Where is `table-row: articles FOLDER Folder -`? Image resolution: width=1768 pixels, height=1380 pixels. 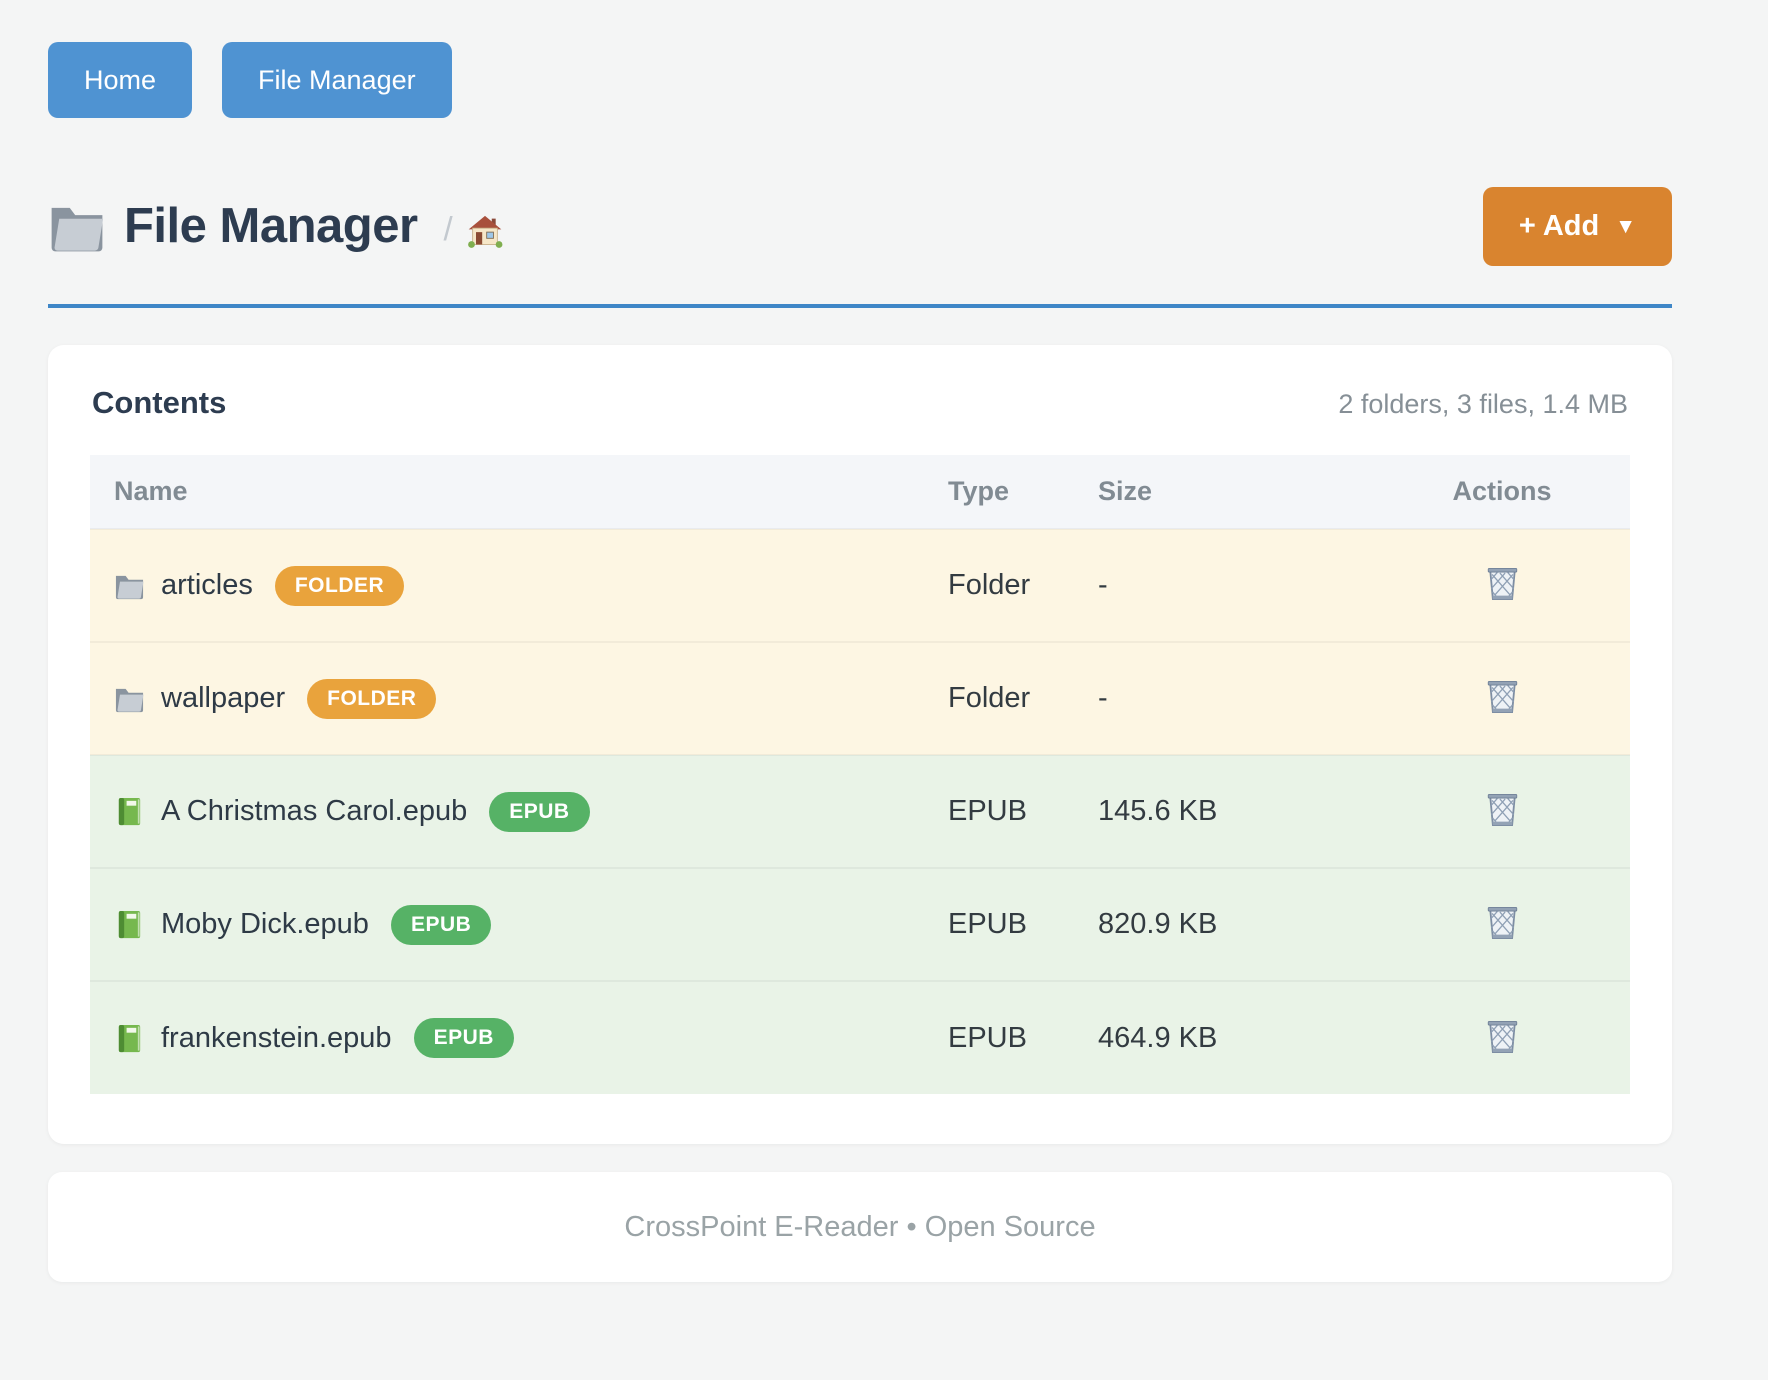 table-row: articles FOLDER Folder - is located at coordinates (860, 585).